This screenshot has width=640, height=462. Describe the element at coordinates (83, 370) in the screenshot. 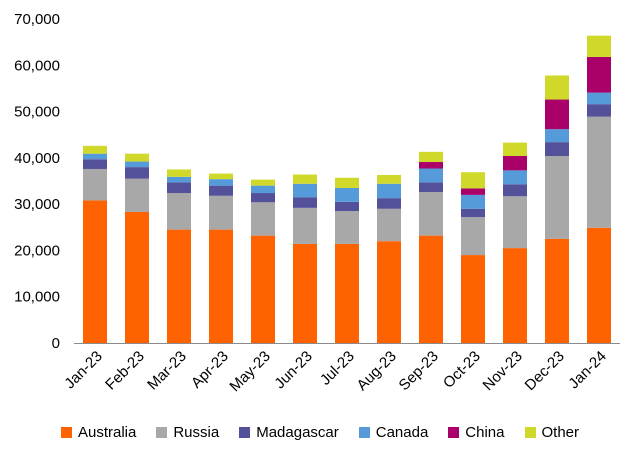

I see `x-tick-label: Jan-23` at that location.